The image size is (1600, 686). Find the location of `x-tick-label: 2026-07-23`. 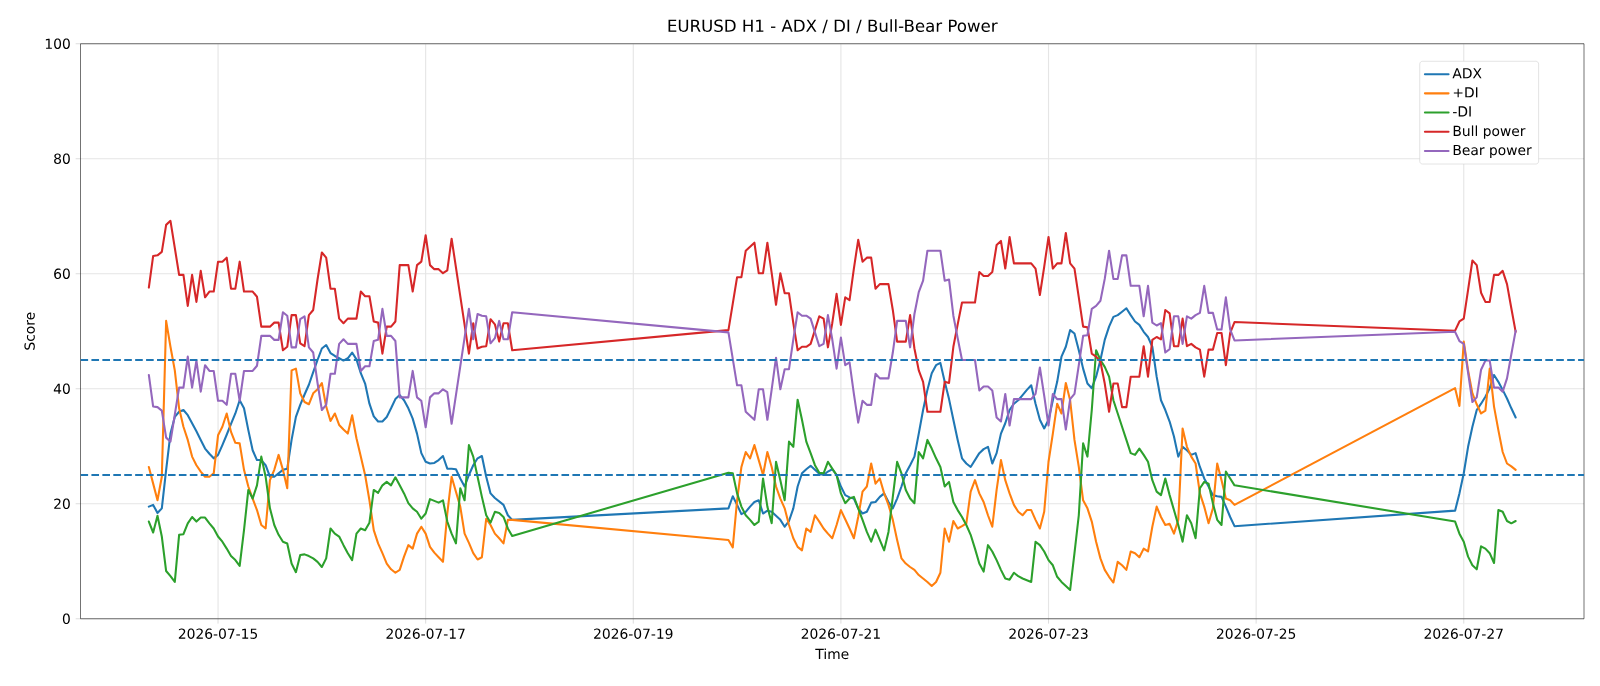

x-tick-label: 2026-07-23 is located at coordinates (1048, 633).